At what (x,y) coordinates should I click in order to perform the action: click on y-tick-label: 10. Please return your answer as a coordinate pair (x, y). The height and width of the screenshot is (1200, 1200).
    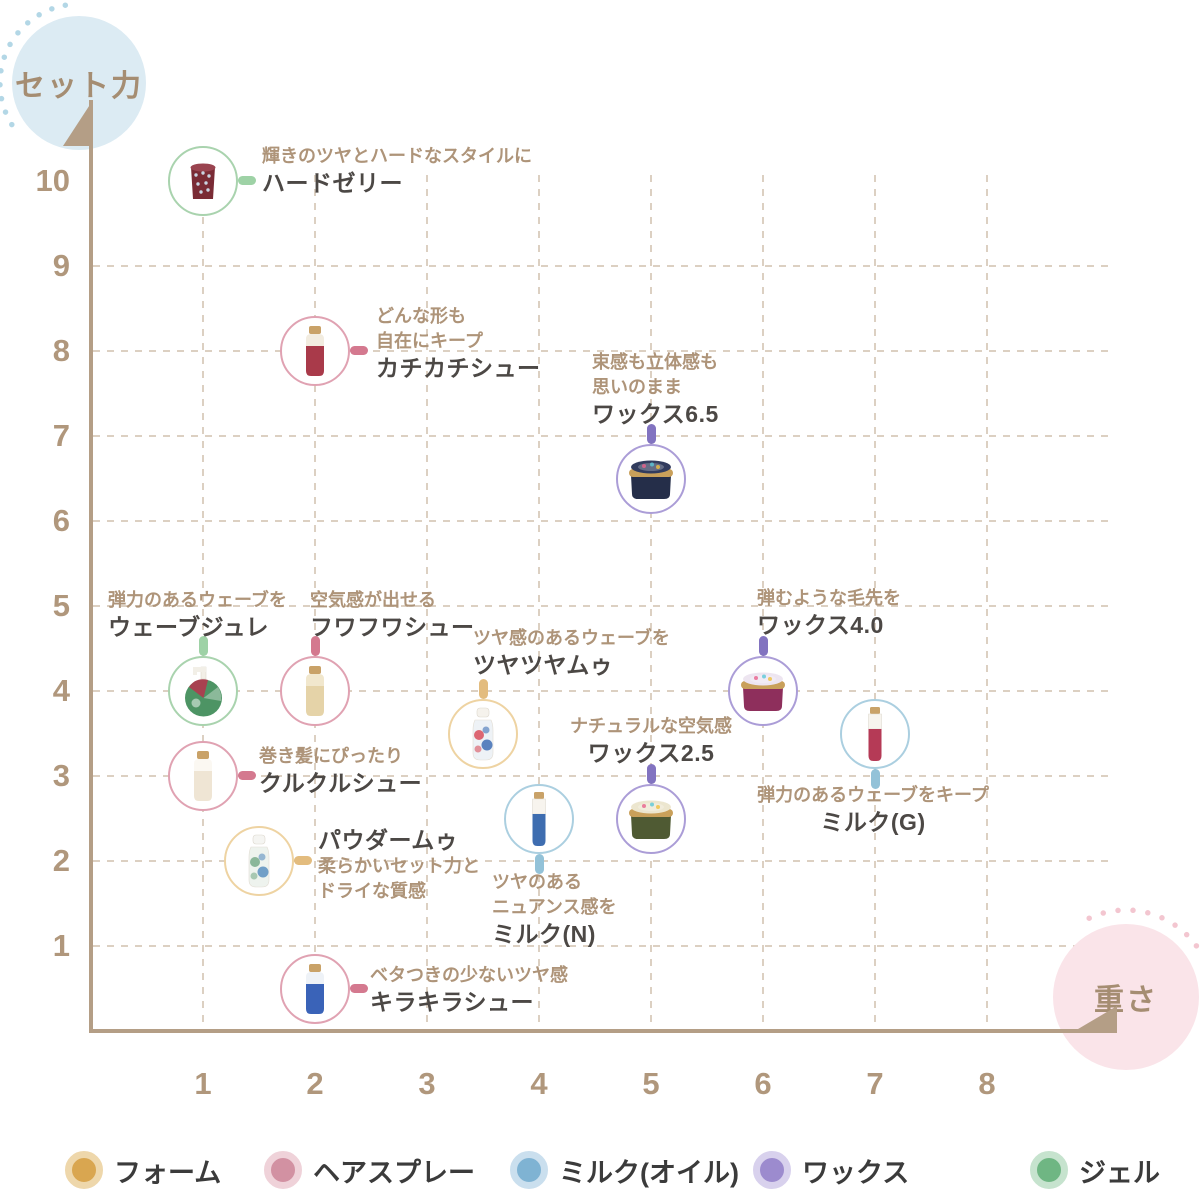
    Looking at the image, I should click on (52, 180).